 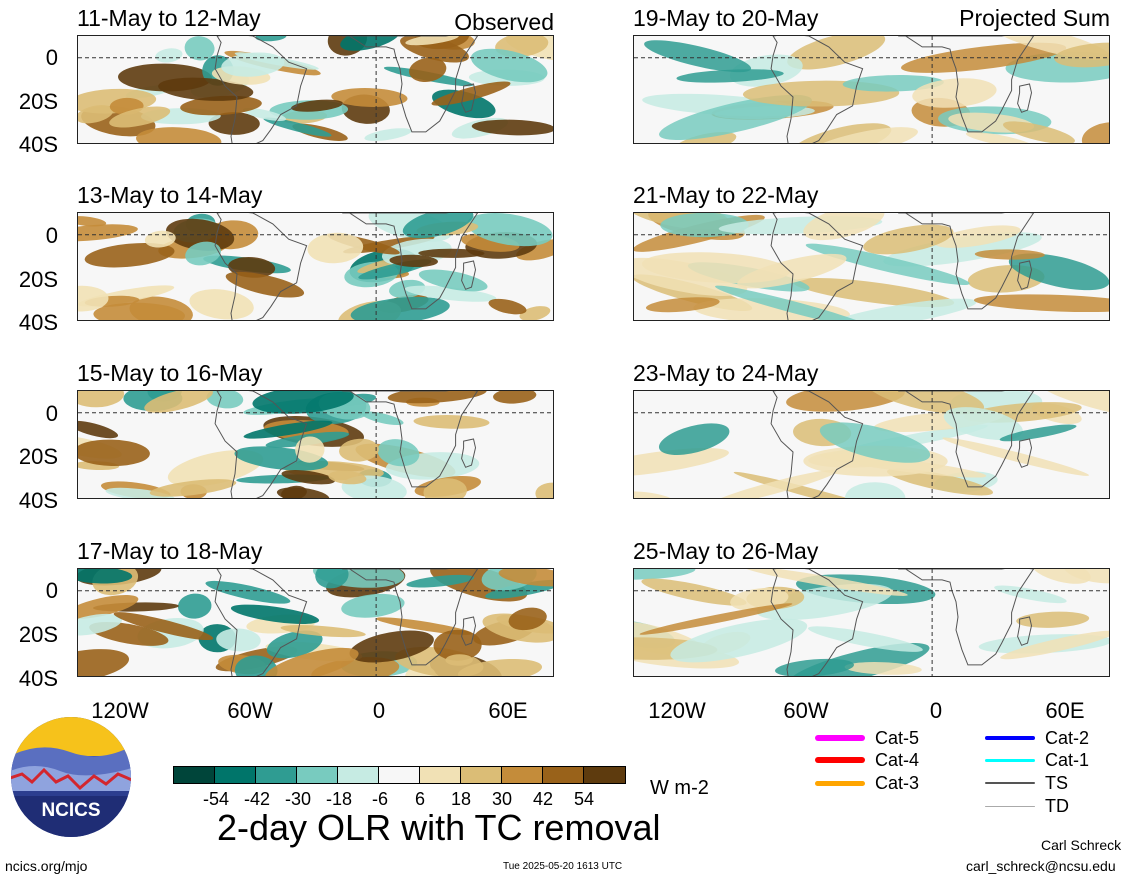 What do you see at coordinates (897, 738) in the screenshot?
I see `tc-label-cat5: Cat-5` at bounding box center [897, 738].